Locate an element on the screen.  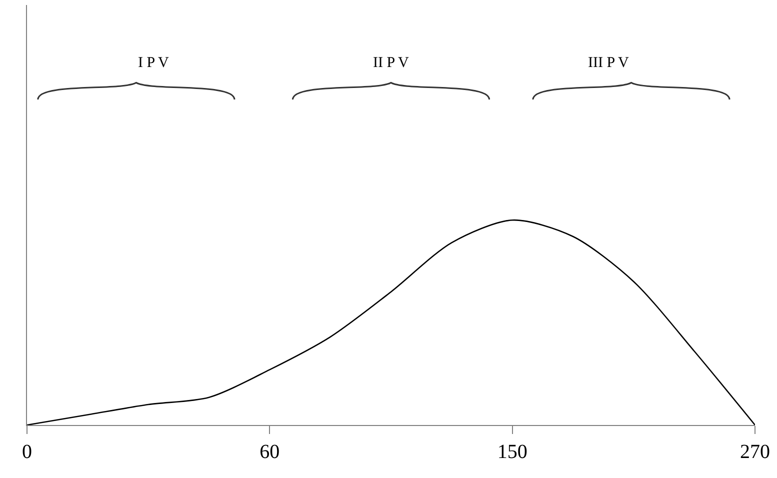
text: II P V is located at coordinates (391, 63).